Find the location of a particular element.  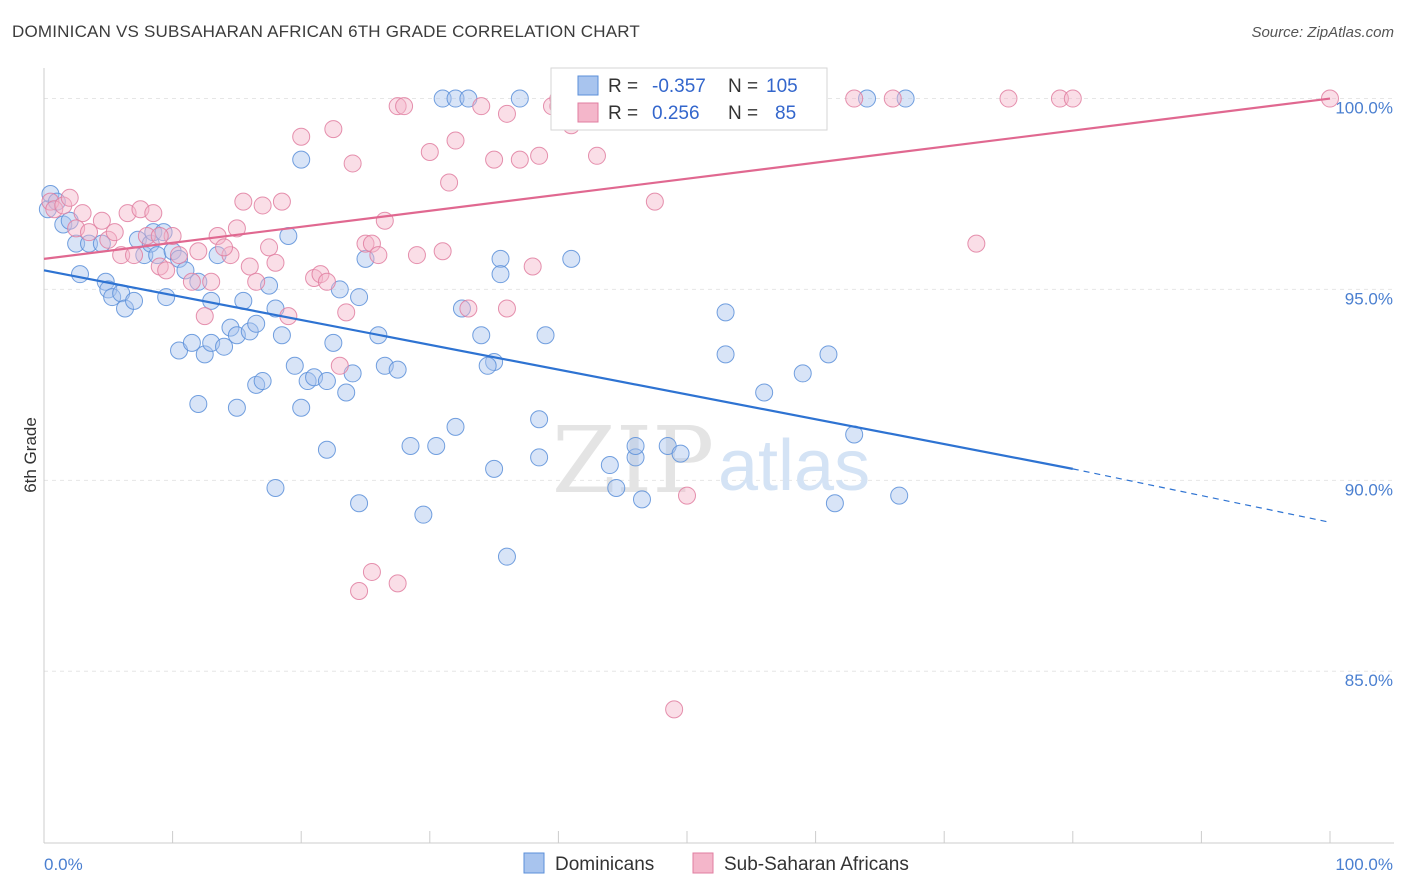

stats-pink-swatch is located at coordinates (588, 112).